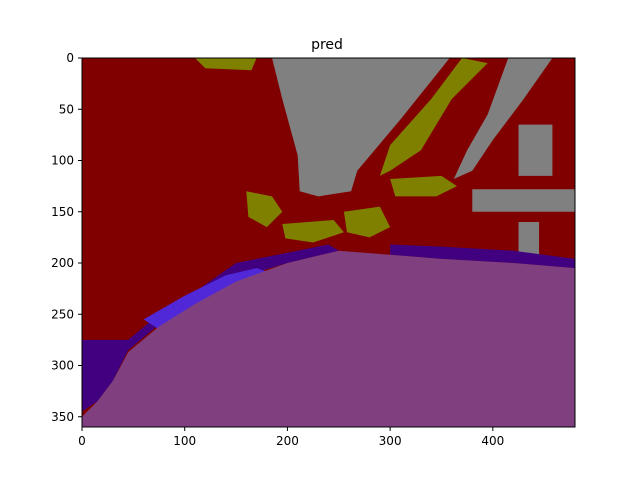 The height and width of the screenshot is (480, 640). What do you see at coordinates (62, 366) in the screenshot?
I see `y-tick-label: 300` at bounding box center [62, 366].